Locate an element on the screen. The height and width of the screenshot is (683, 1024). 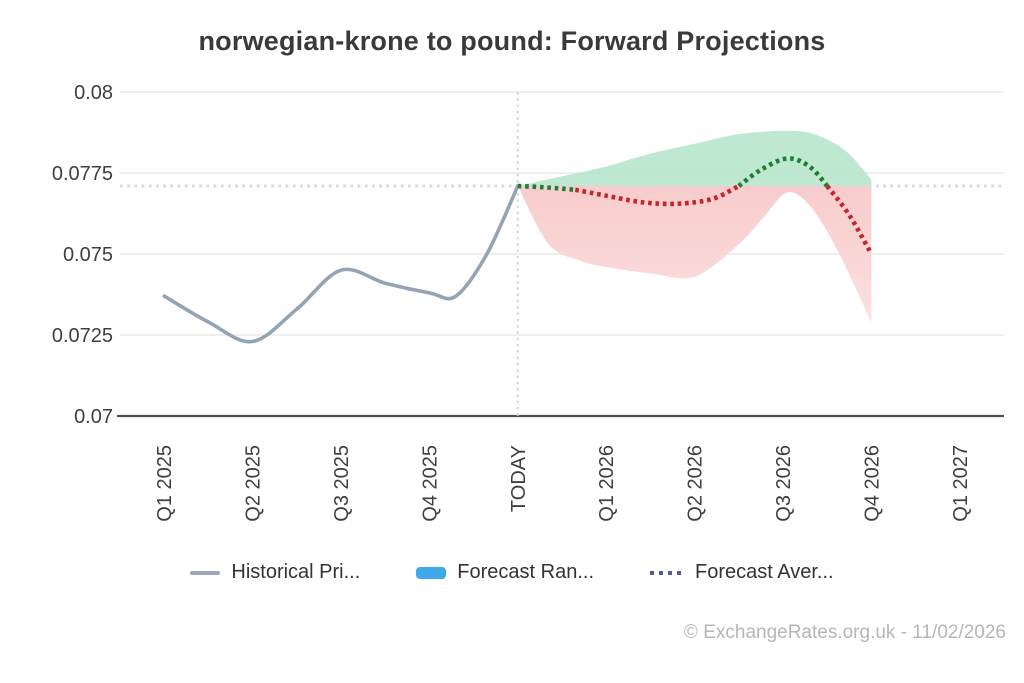
x-tick-label: Q3 2025 is located at coordinates (342, 483).